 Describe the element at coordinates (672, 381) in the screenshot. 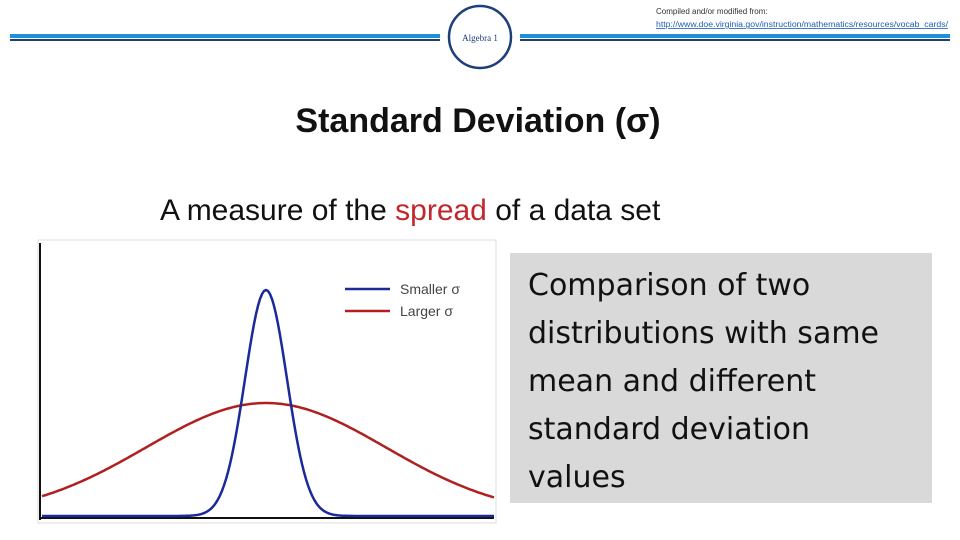

I see `note-line: mean and different` at that location.